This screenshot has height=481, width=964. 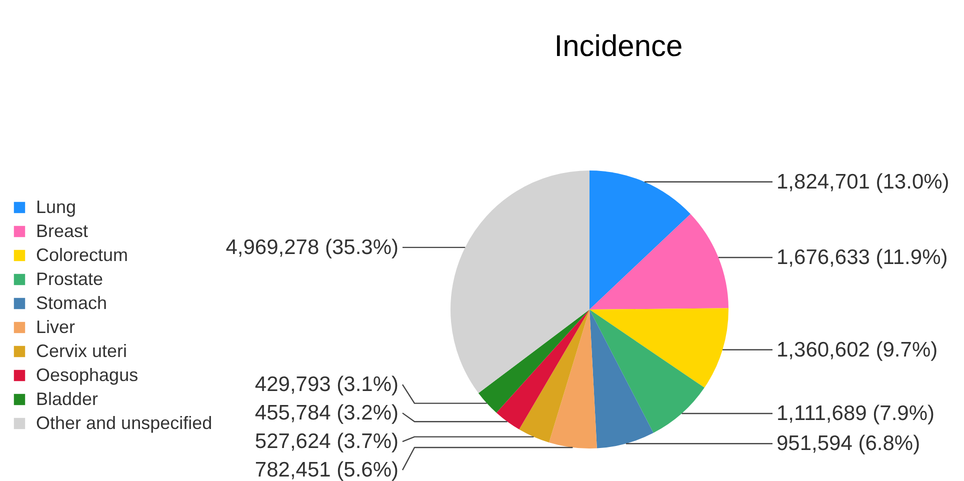 I want to click on legend-label: Other and unspecified, so click(x=124, y=423).